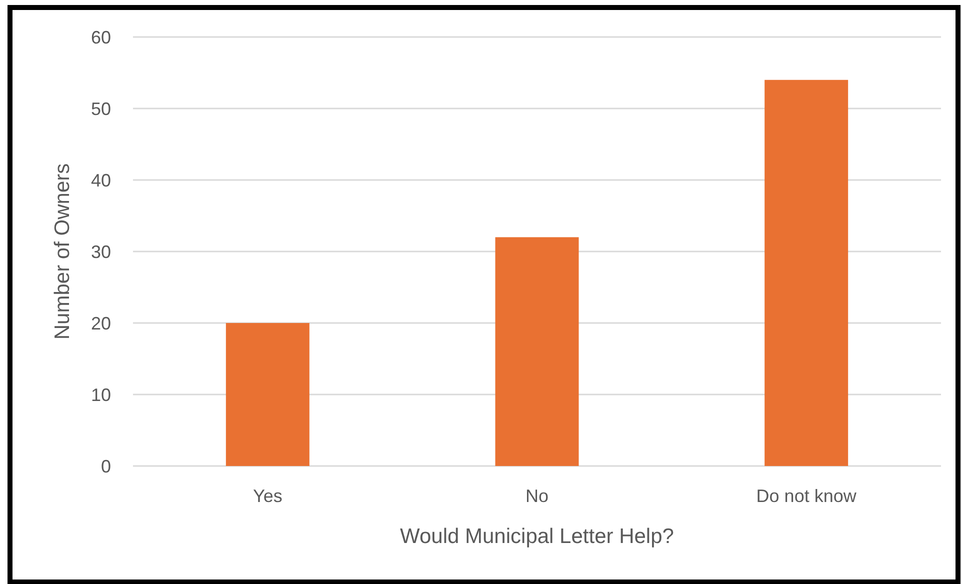 This screenshot has height=584, width=961. Describe the element at coordinates (537, 496) in the screenshot. I see `x-tick-label: No` at that location.